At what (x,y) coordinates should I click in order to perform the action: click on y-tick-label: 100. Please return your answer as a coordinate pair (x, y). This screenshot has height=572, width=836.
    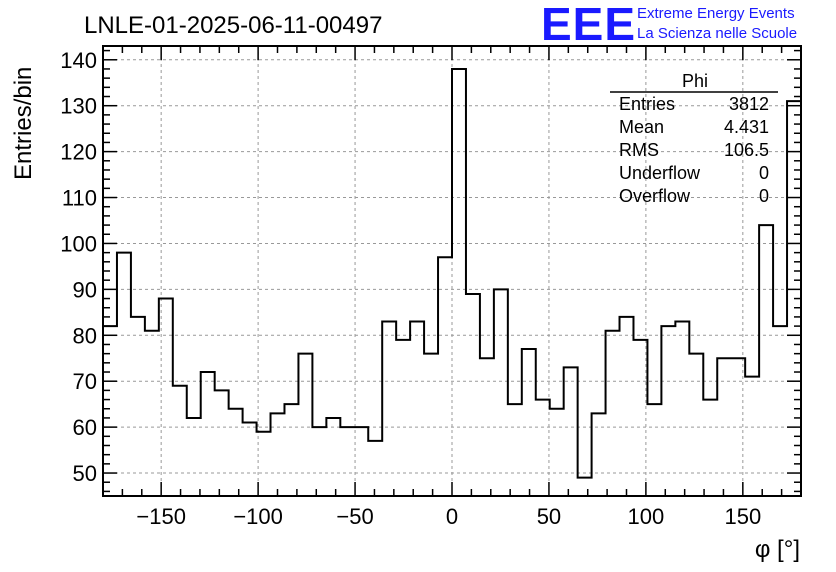
    Looking at the image, I should click on (78, 243).